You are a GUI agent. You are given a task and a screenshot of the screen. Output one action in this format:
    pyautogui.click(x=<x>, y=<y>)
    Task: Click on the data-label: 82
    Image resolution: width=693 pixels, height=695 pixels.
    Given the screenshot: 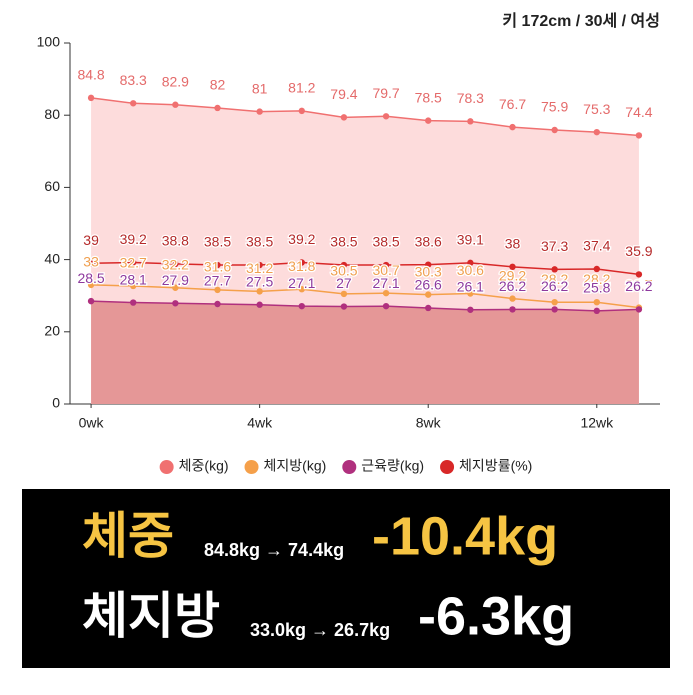 What is the action you would take?
    pyautogui.click(x=218, y=85)
    